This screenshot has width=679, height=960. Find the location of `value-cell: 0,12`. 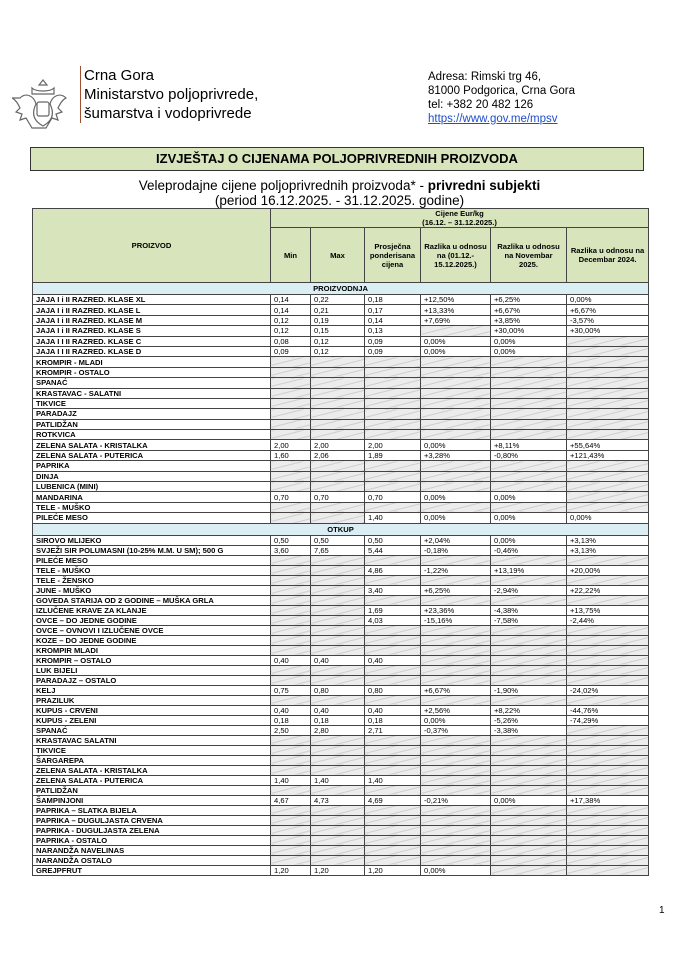

value-cell: 0,12 is located at coordinates (337, 341).